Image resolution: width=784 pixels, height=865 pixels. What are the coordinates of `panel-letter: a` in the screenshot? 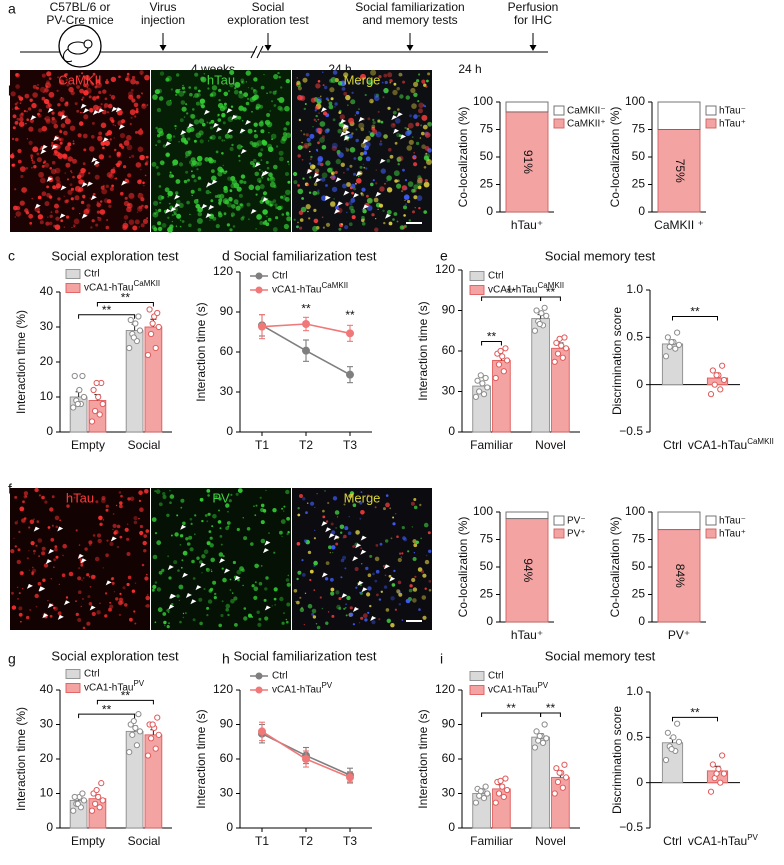 It's located at (12, 9).